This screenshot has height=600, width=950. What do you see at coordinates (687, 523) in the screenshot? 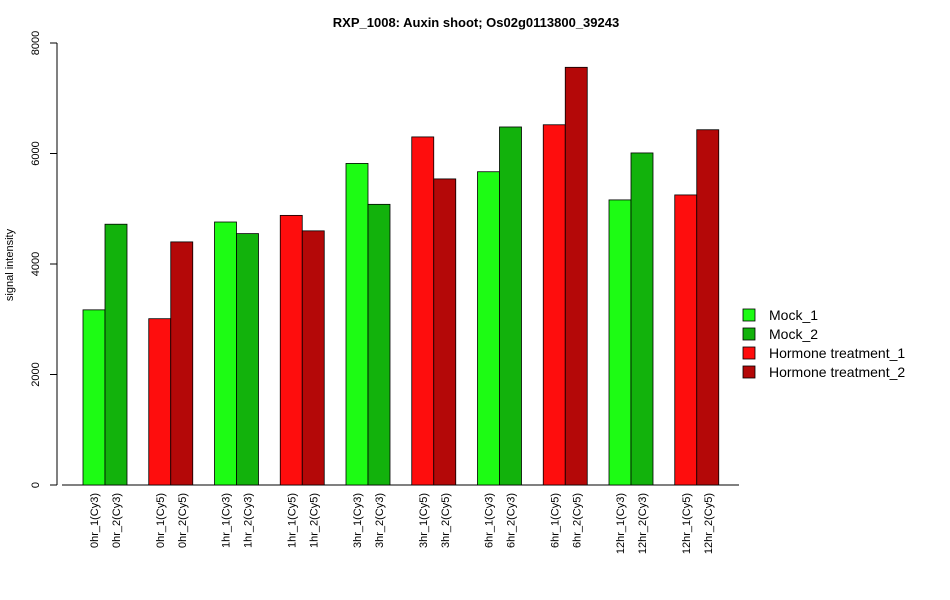
I see `x-tick-label: 12hr_1(Cy5)` at bounding box center [687, 523].